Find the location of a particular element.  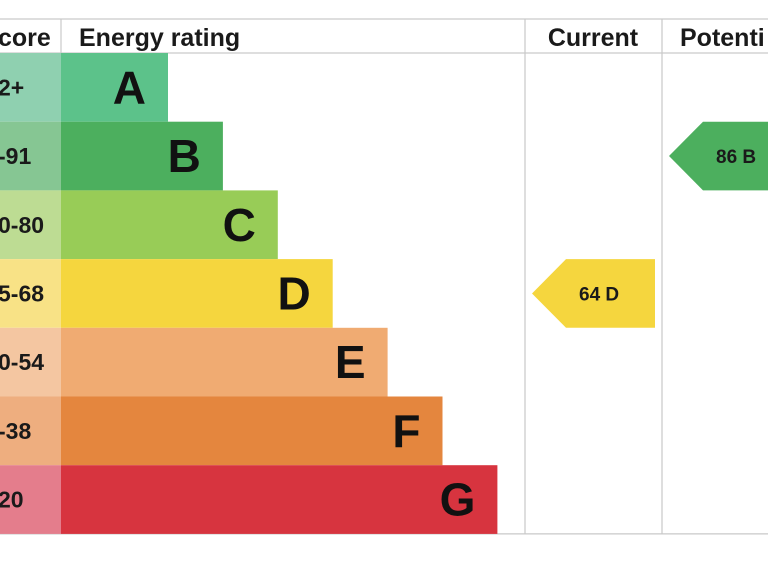

header-potential: Potenti is located at coordinates (722, 38).